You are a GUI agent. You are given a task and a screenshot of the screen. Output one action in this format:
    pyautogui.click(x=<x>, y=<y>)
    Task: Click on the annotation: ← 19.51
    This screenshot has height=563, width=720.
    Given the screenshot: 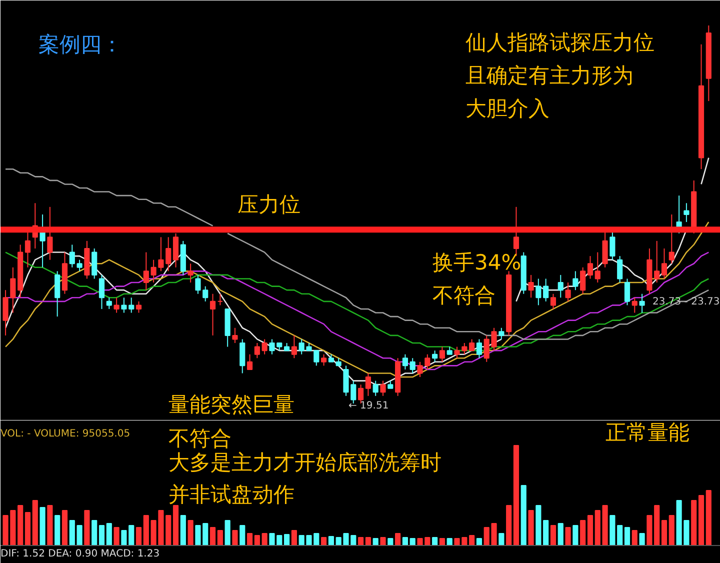 What is the action you would take?
    pyautogui.click(x=368, y=406)
    